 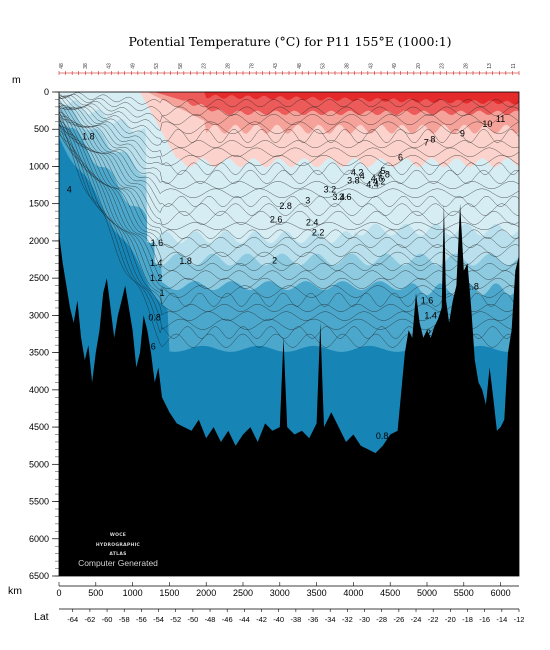 What do you see at coordinates (46, 92) in the screenshot?
I see `depth-tick-label: 0` at bounding box center [46, 92].